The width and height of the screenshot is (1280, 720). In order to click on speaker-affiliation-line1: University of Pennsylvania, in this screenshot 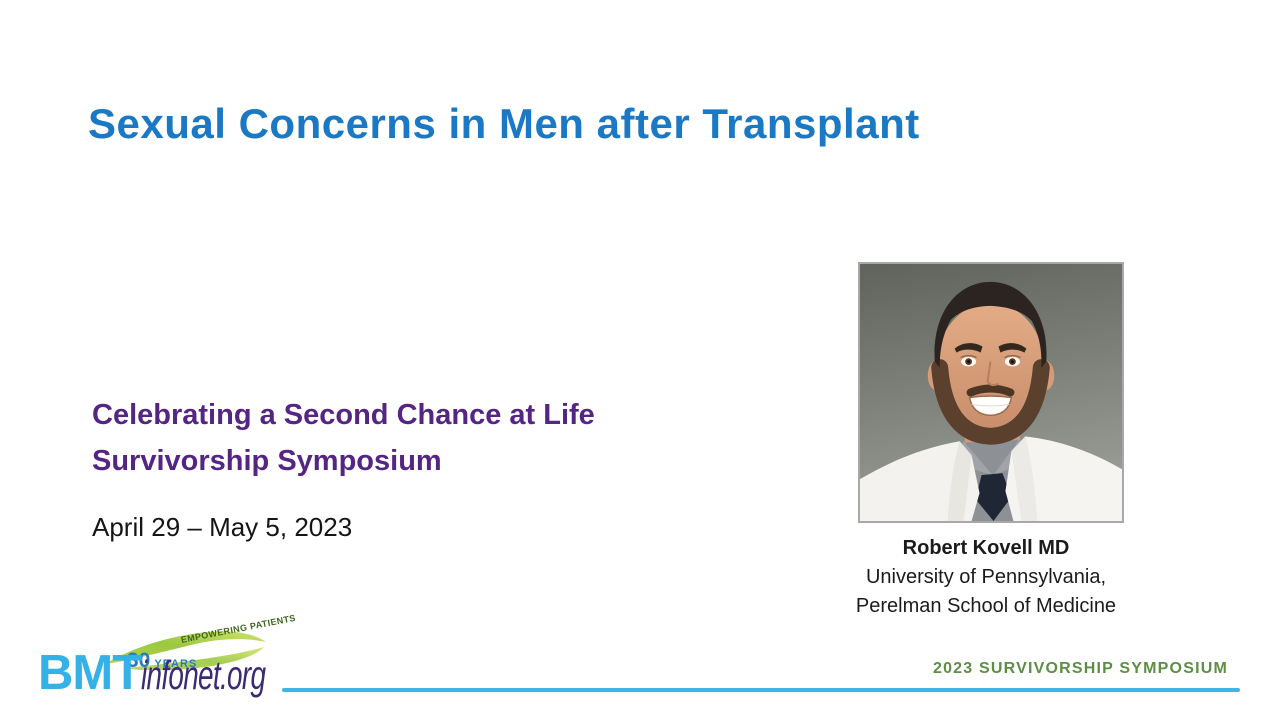, I will do `click(986, 577)`.